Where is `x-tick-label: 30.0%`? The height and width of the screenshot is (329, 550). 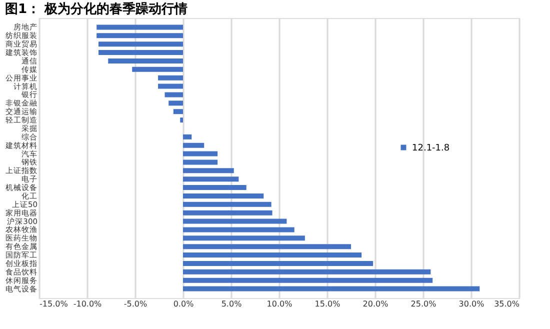
x-tick-label: 30.0% is located at coordinates (471, 304).